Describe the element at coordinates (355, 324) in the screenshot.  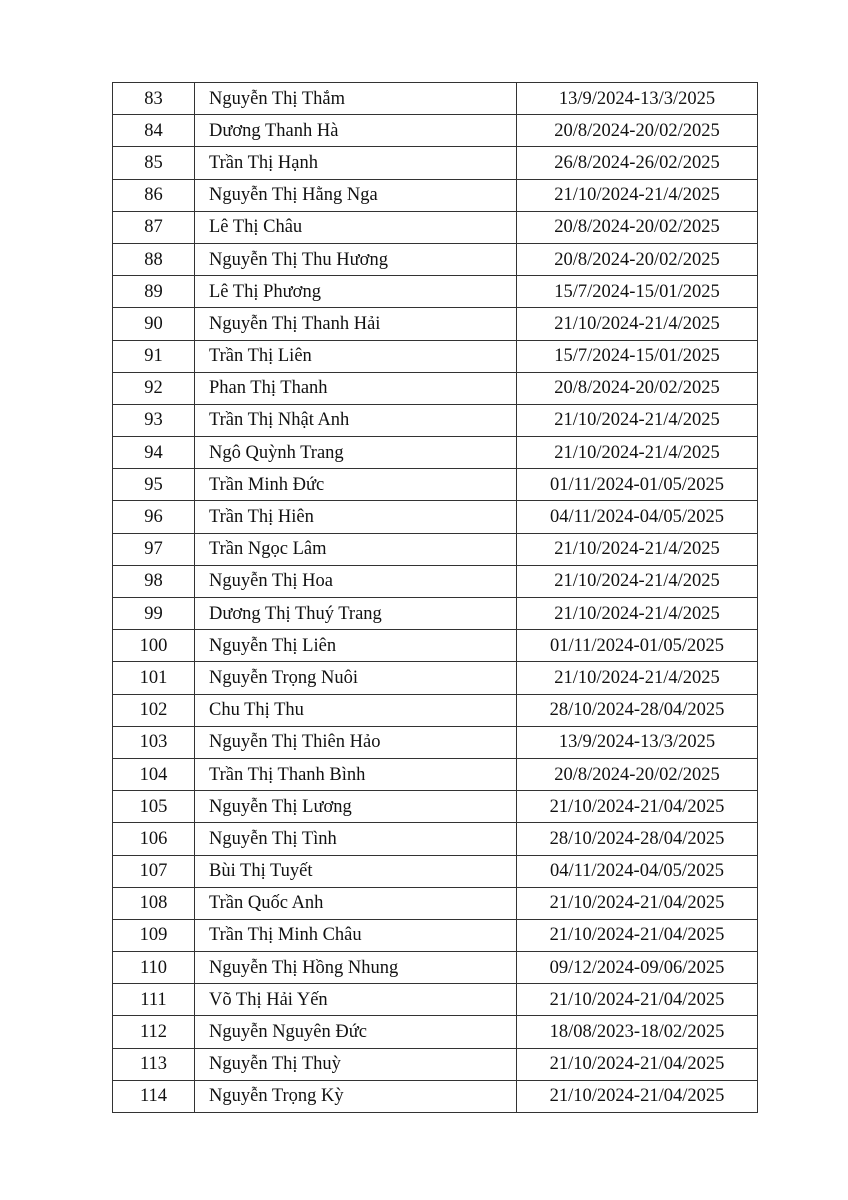
I see `person-name: Nguyễn Thị Thanh Hải` at that location.